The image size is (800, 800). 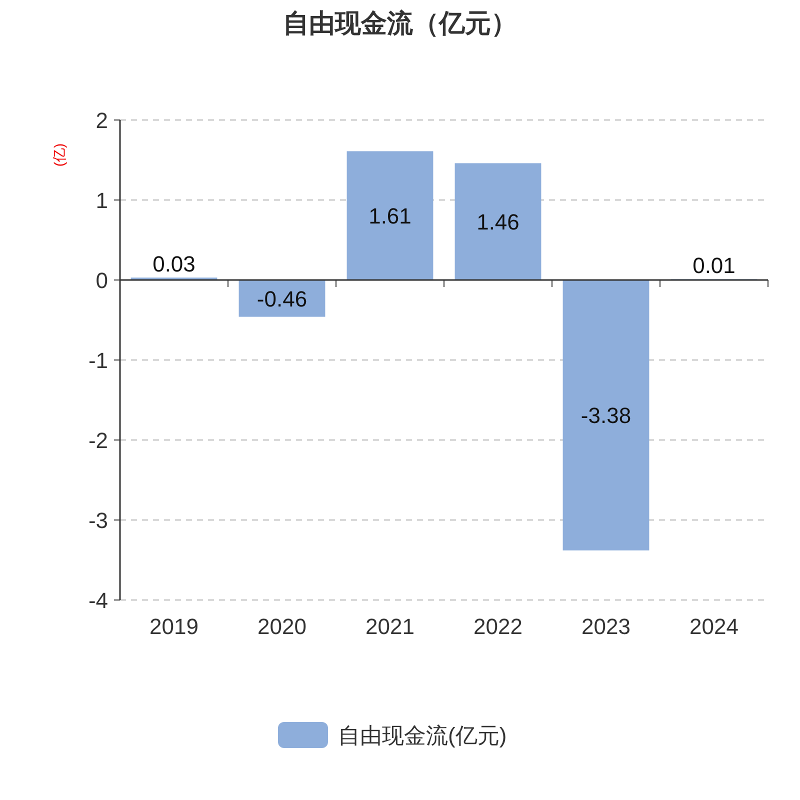 I want to click on x-tick-label: 2019, so click(x=174, y=626).